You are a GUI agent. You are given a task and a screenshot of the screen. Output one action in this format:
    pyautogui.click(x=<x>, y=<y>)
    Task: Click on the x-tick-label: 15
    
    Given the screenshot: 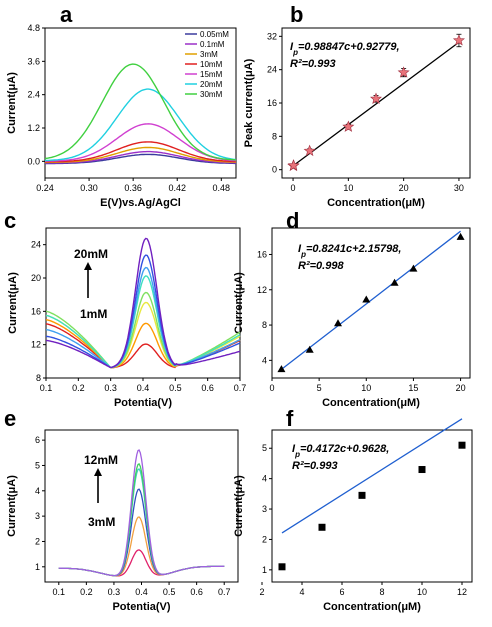 What is the action you would take?
    pyautogui.click(x=413, y=388)
    